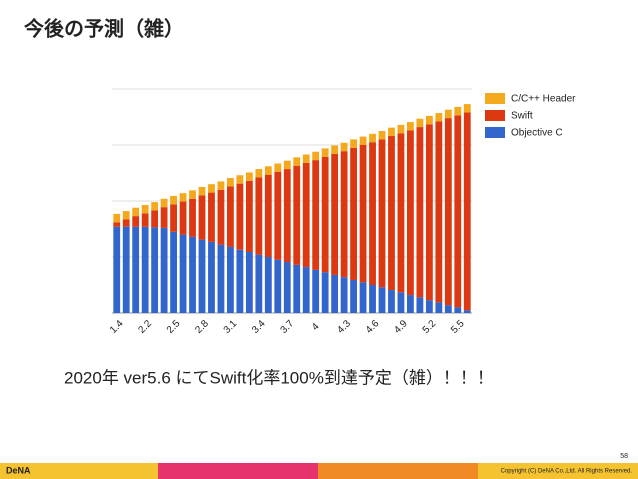  I want to click on legend-label: Swift, so click(522, 116).